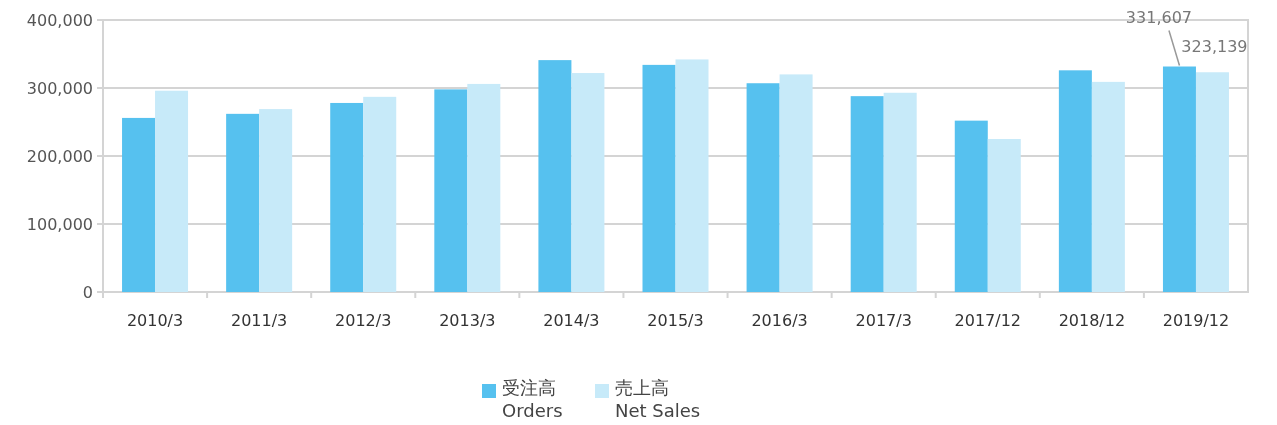  I want to click on legend-label: 受注高 Orders, so click(532, 399).